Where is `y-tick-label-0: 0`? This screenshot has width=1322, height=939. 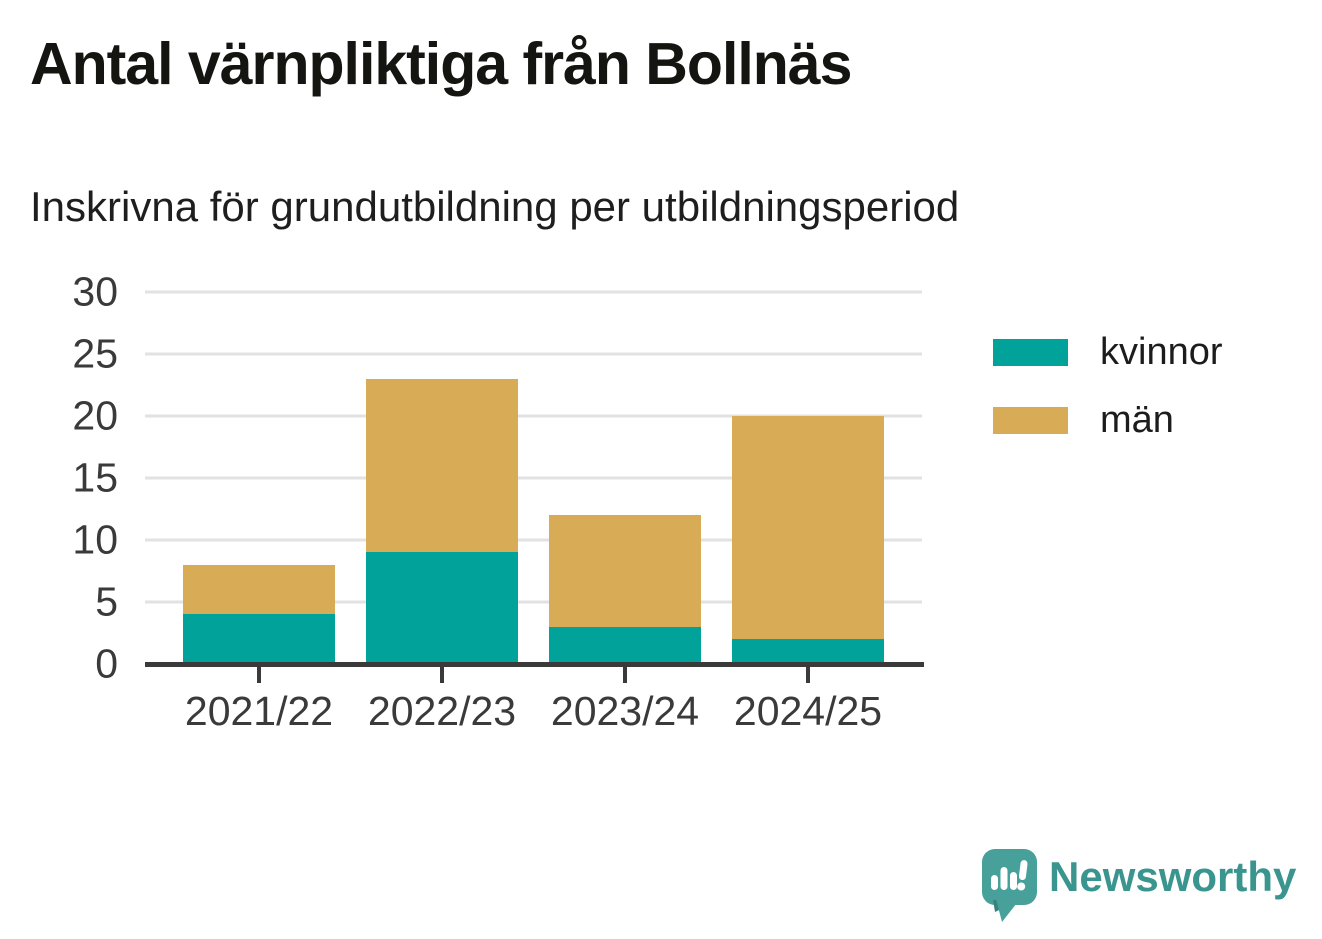 y-tick-label-0: 0 is located at coordinates (106, 663).